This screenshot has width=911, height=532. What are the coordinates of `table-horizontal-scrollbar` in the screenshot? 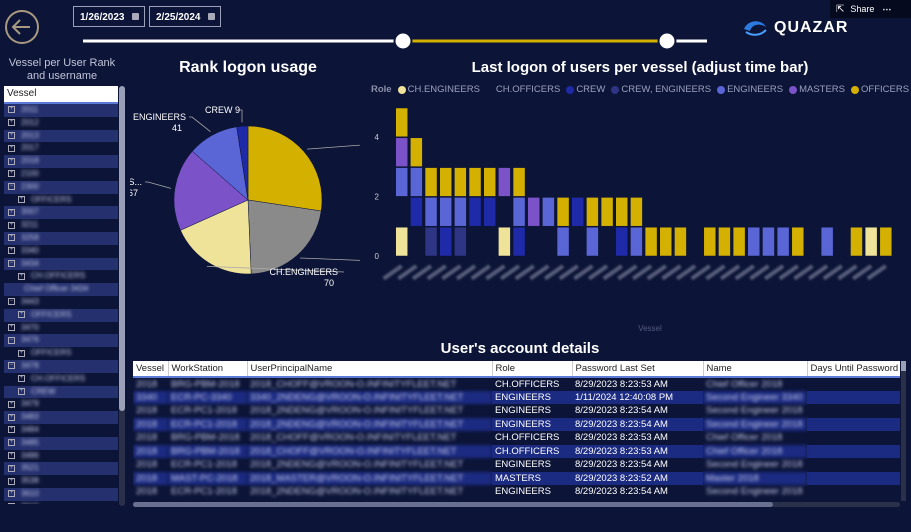 It's located at (516, 504).